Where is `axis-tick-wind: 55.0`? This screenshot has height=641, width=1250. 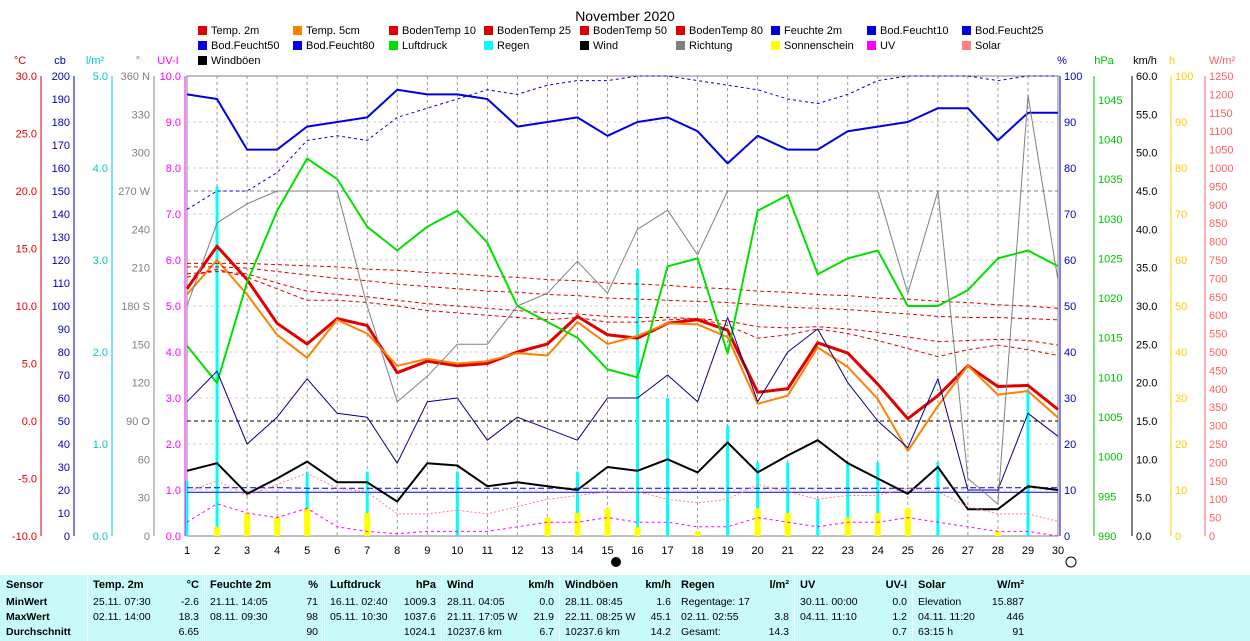
axis-tick-wind: 55.0 is located at coordinates (1146, 115).